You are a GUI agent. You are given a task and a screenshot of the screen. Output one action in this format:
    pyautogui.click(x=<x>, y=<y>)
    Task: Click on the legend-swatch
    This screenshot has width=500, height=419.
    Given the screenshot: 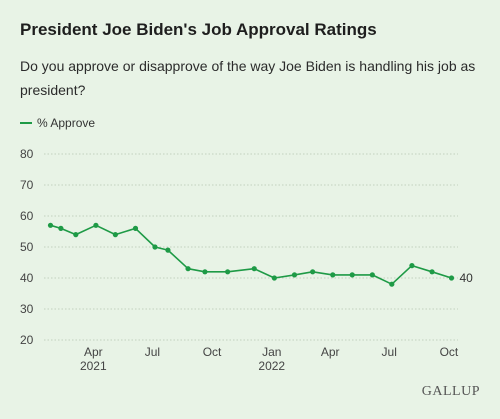 What is the action you would take?
    pyautogui.click(x=26, y=123)
    